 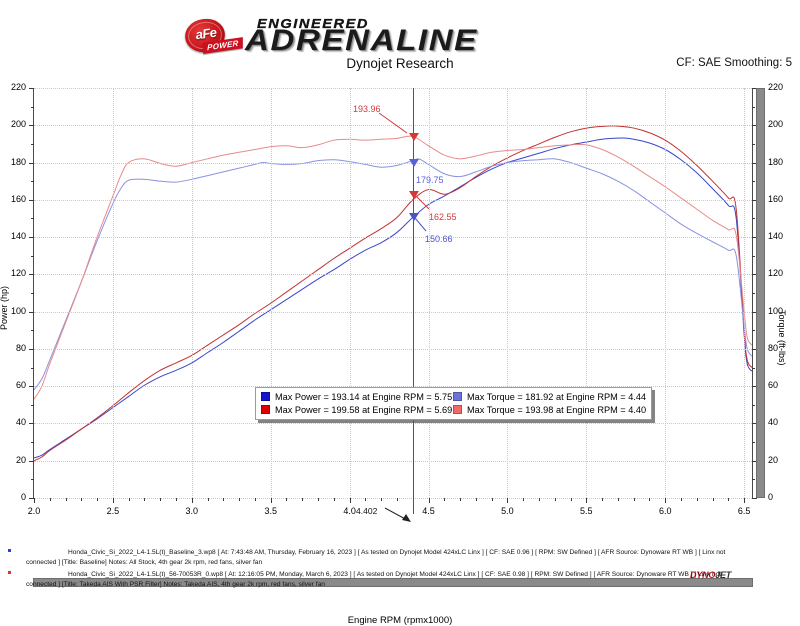 What do you see at coordinates (734, 63) in the screenshot?
I see `cf-smoothing-note: CF: SAE Smoothing: 5` at bounding box center [734, 63].